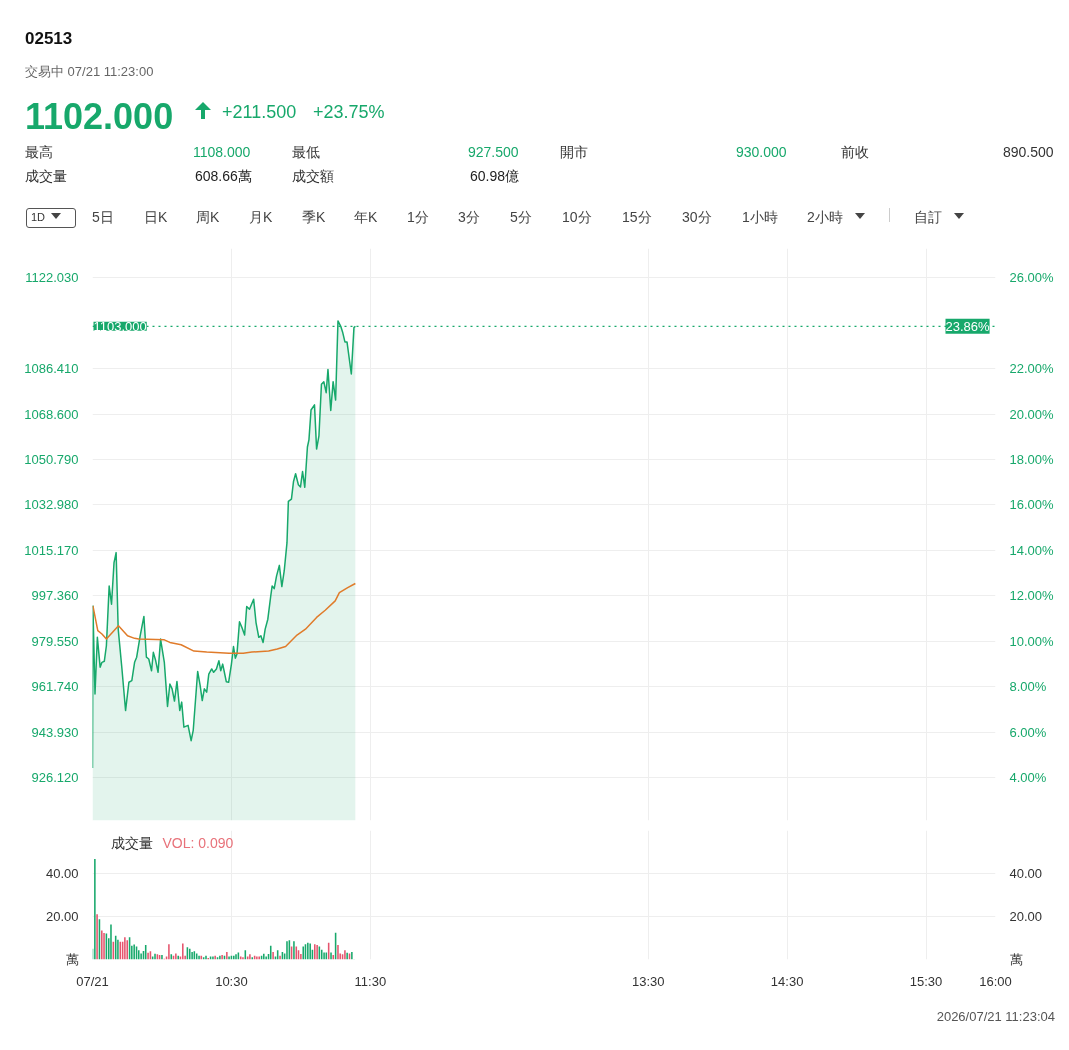 The image size is (1069, 1050). I want to click on text: 10分, so click(577, 217).